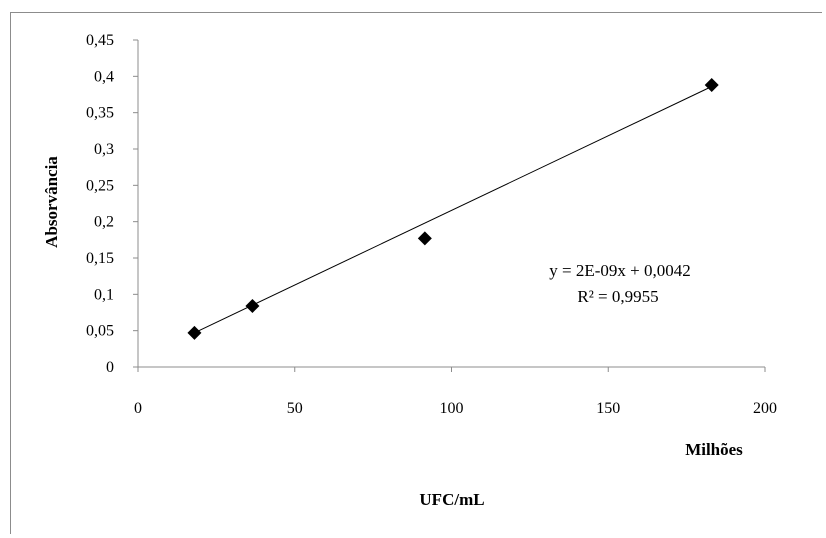 This screenshot has height=538, width=826. I want to click on x-tick-label: 50, so click(295, 408).